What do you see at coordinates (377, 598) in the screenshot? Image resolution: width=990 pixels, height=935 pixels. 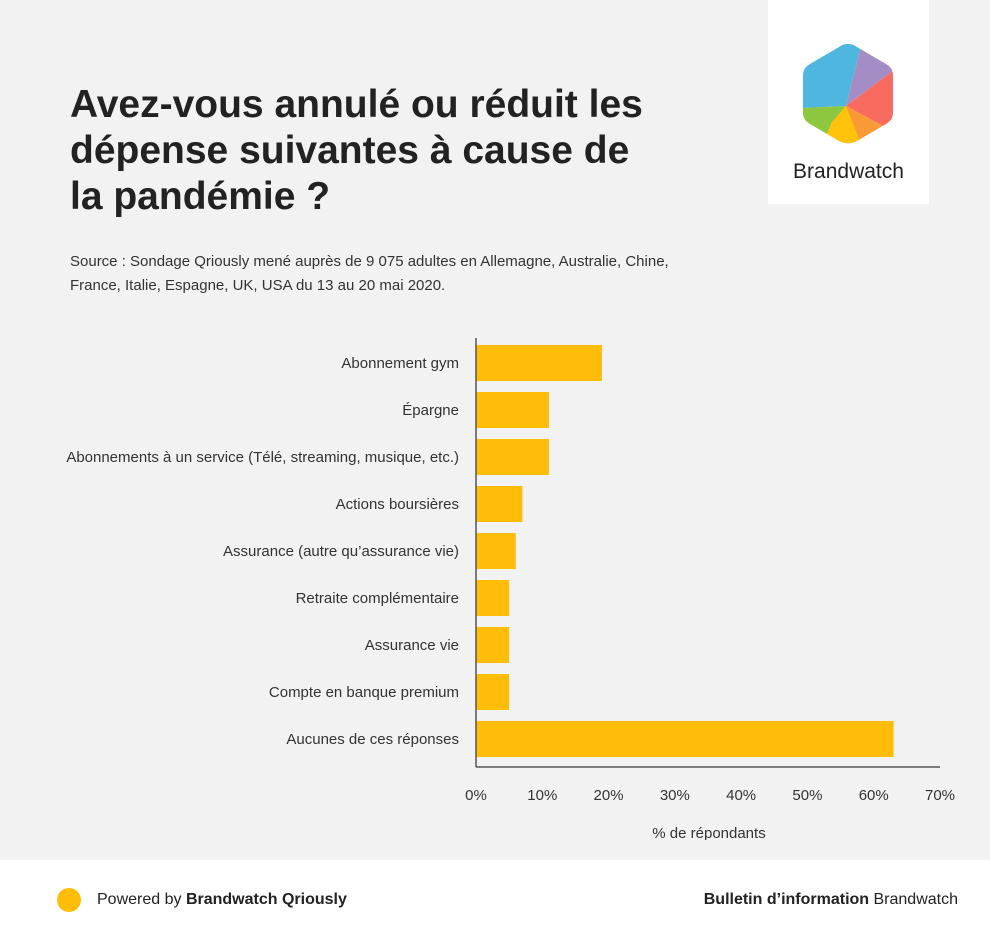 I see `category-label-5: Retraite complémentaire` at bounding box center [377, 598].